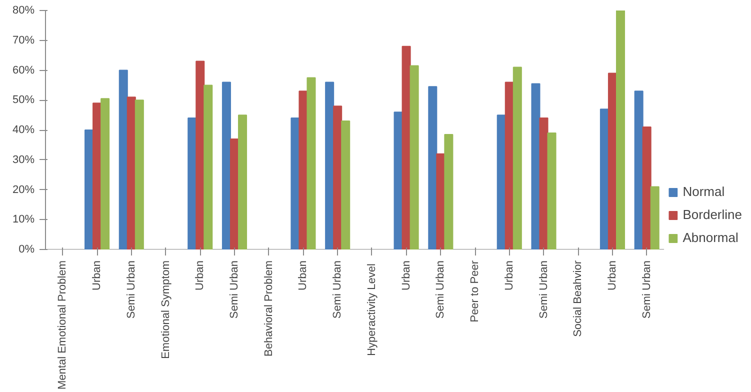  Describe the element at coordinates (23, 160) in the screenshot. I see `y-tick-label: 30%` at that location.